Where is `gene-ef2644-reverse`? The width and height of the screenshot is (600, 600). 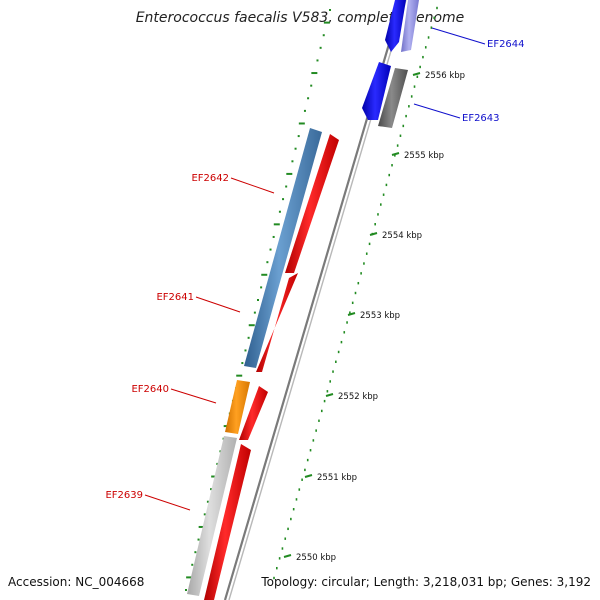 gene-ef2644-reverse is located at coordinates (395, 26).